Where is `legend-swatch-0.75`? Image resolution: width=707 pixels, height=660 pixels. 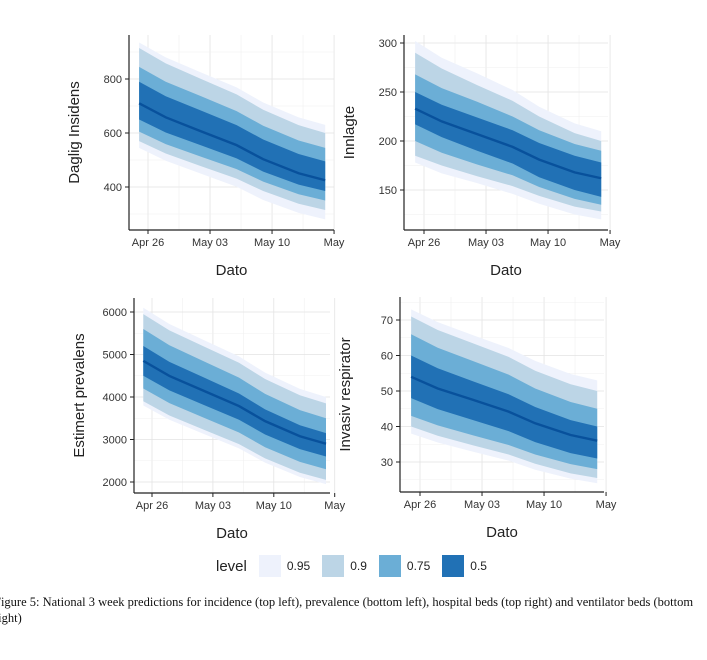 legend-swatch-0.75 is located at coordinates (389, 566).